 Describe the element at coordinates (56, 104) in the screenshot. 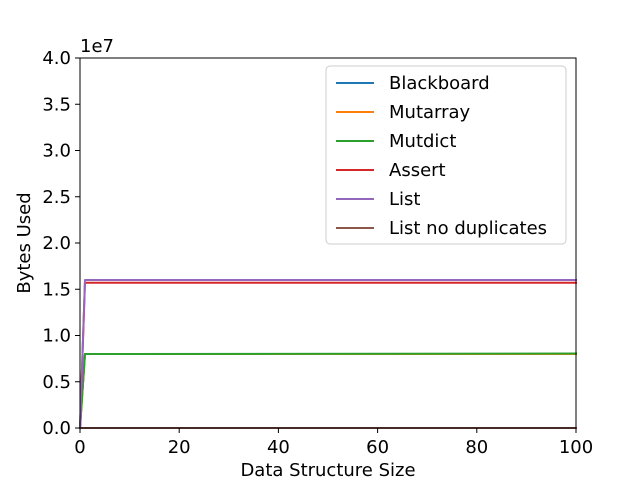

I see `y-tick-label: 3.5` at that location.